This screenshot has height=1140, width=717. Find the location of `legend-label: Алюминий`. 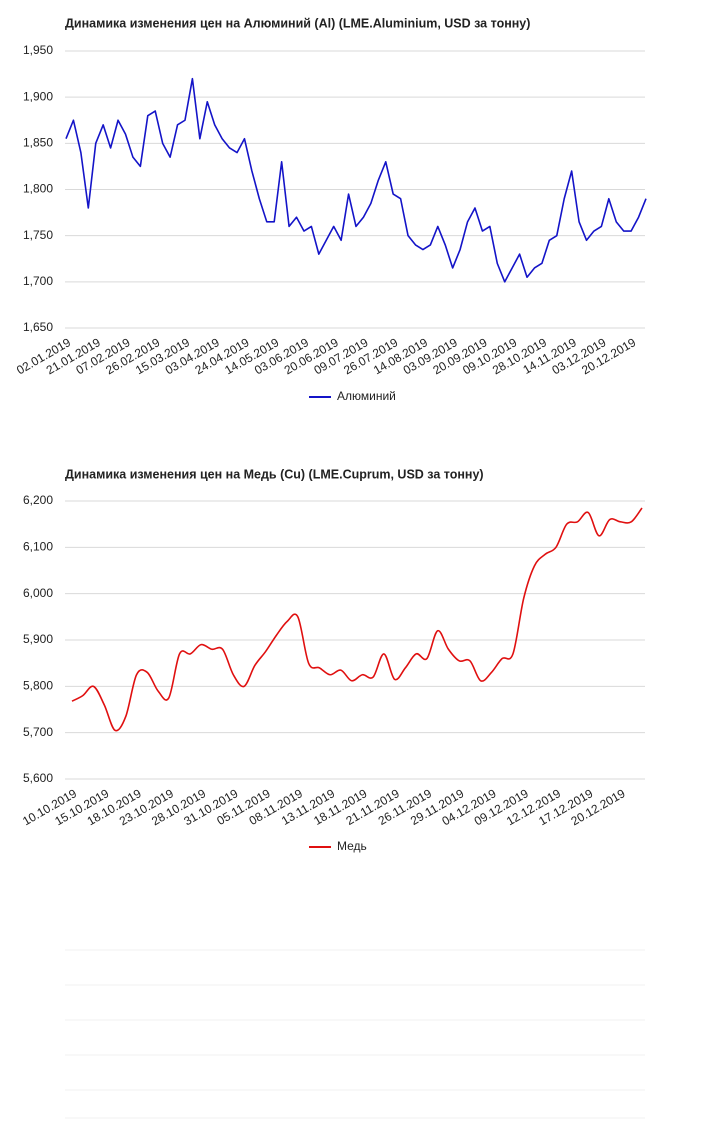

legend-label: Алюминий is located at coordinates (366, 396).